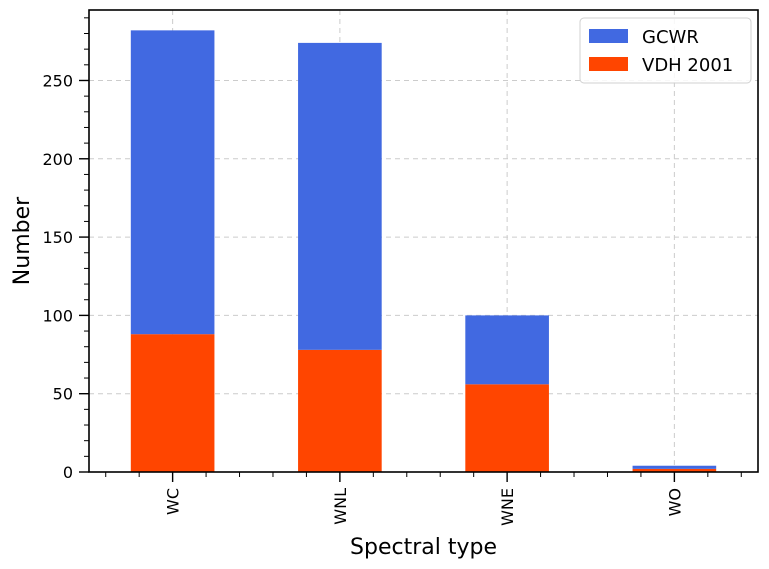  I want to click on bar-wne-gcwr, so click(507, 350).